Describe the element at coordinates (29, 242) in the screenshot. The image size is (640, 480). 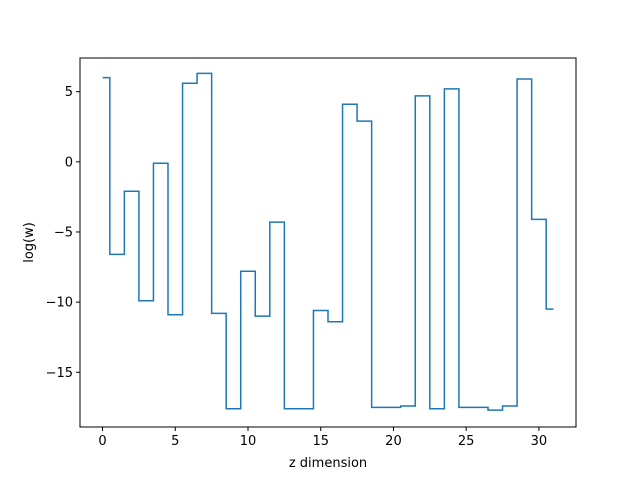
I see `y-axis-label: log(w)` at that location.